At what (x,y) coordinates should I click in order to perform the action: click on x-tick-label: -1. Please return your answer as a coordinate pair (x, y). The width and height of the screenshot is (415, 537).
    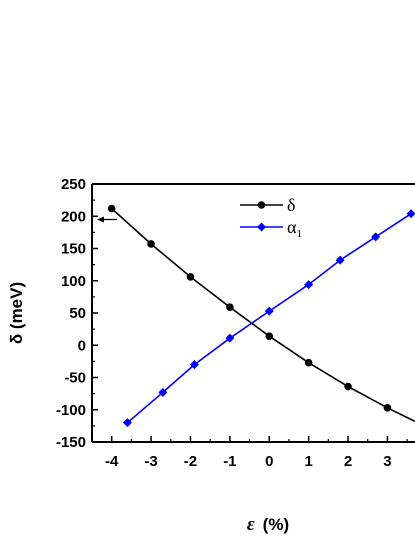
    Looking at the image, I should click on (229, 461).